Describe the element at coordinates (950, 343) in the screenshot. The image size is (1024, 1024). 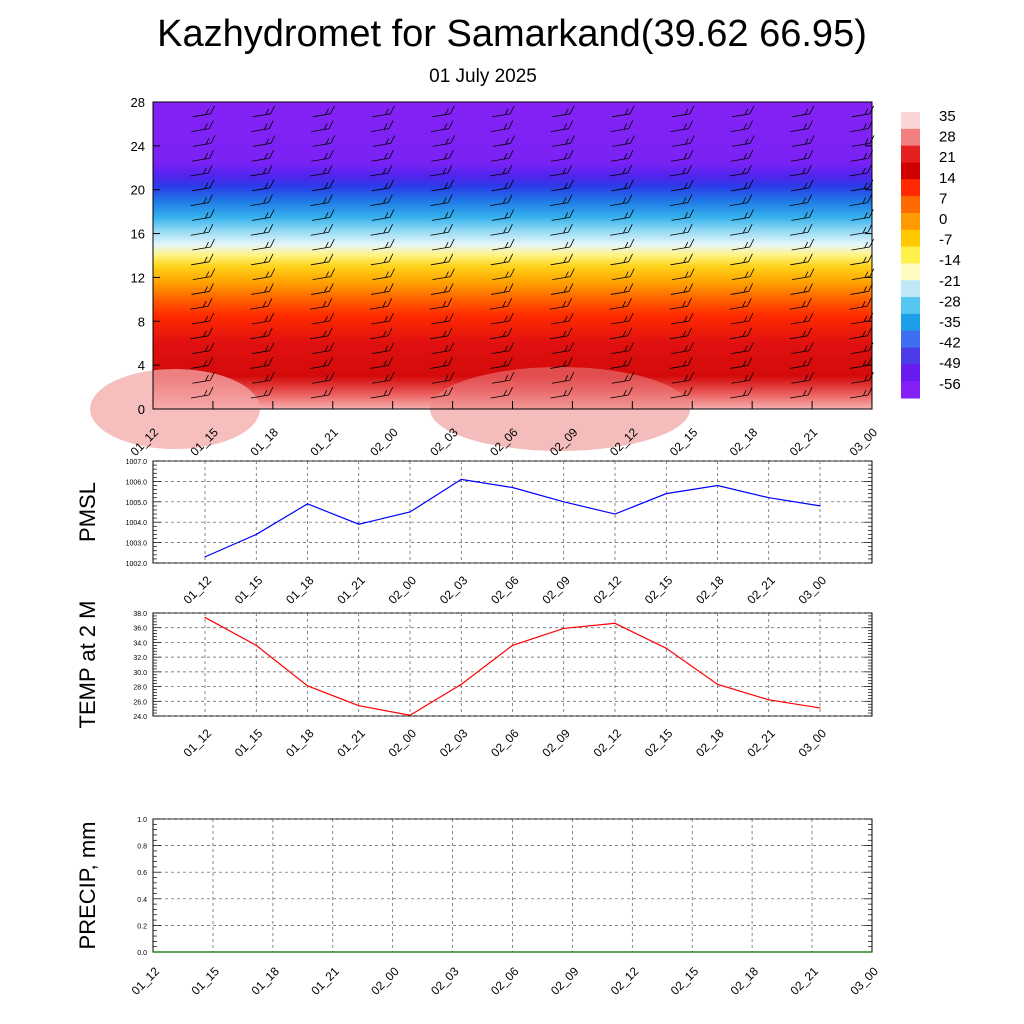
I see `colorbar-label: -42` at that location.